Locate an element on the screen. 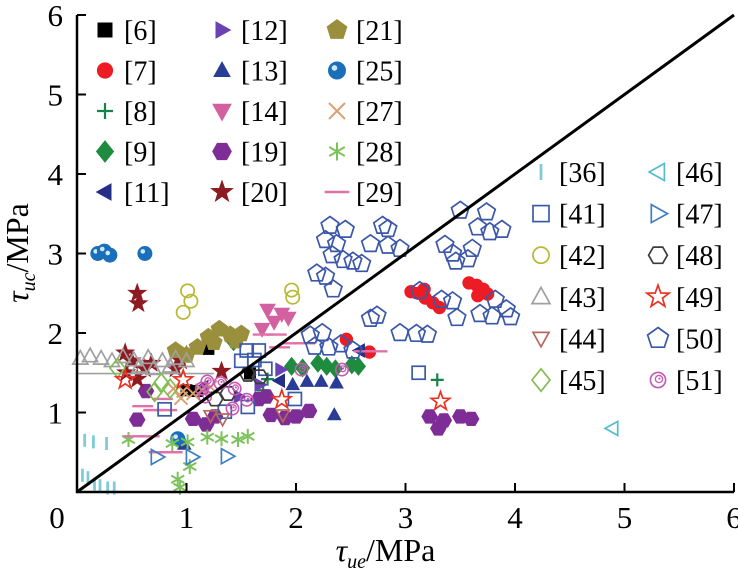 This screenshot has width=738, height=584. x-tick-label: 0 is located at coordinates (57, 517).